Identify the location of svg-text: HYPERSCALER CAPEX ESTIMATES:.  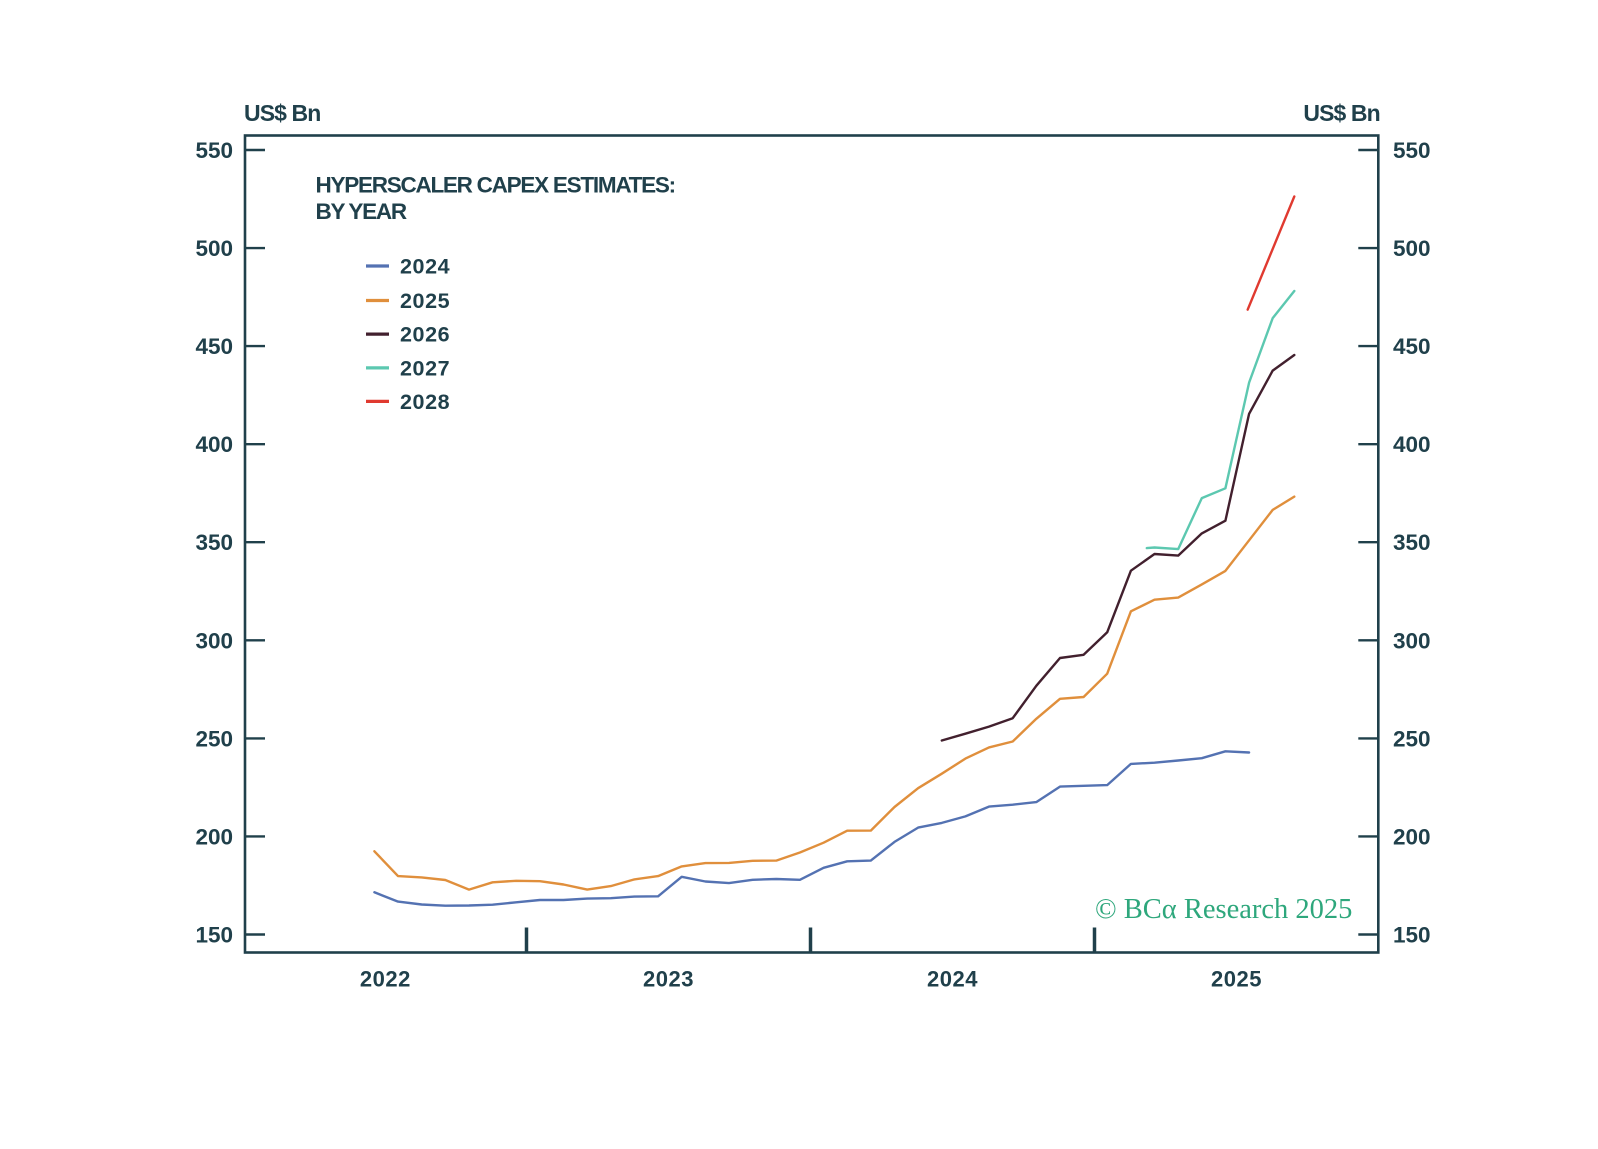
(495, 185).